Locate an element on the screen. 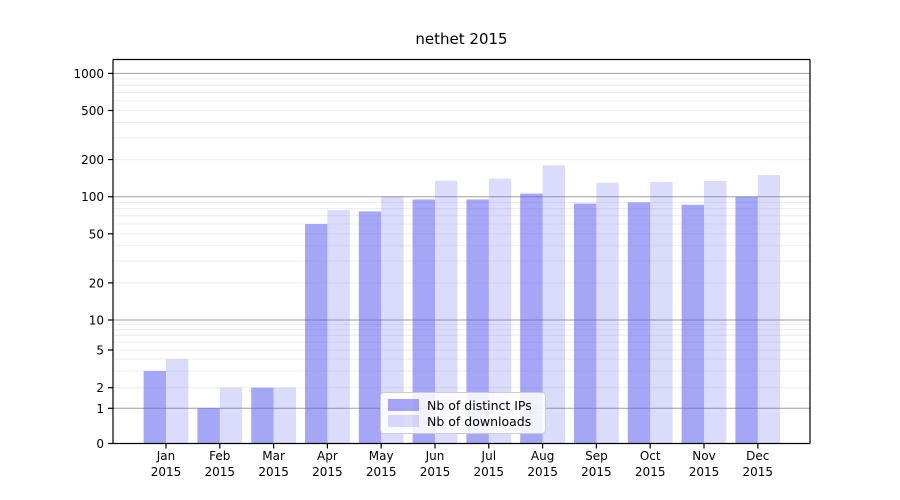 The height and width of the screenshot is (500, 900). x-tick-label-mar: Mar 2015 is located at coordinates (273, 464).